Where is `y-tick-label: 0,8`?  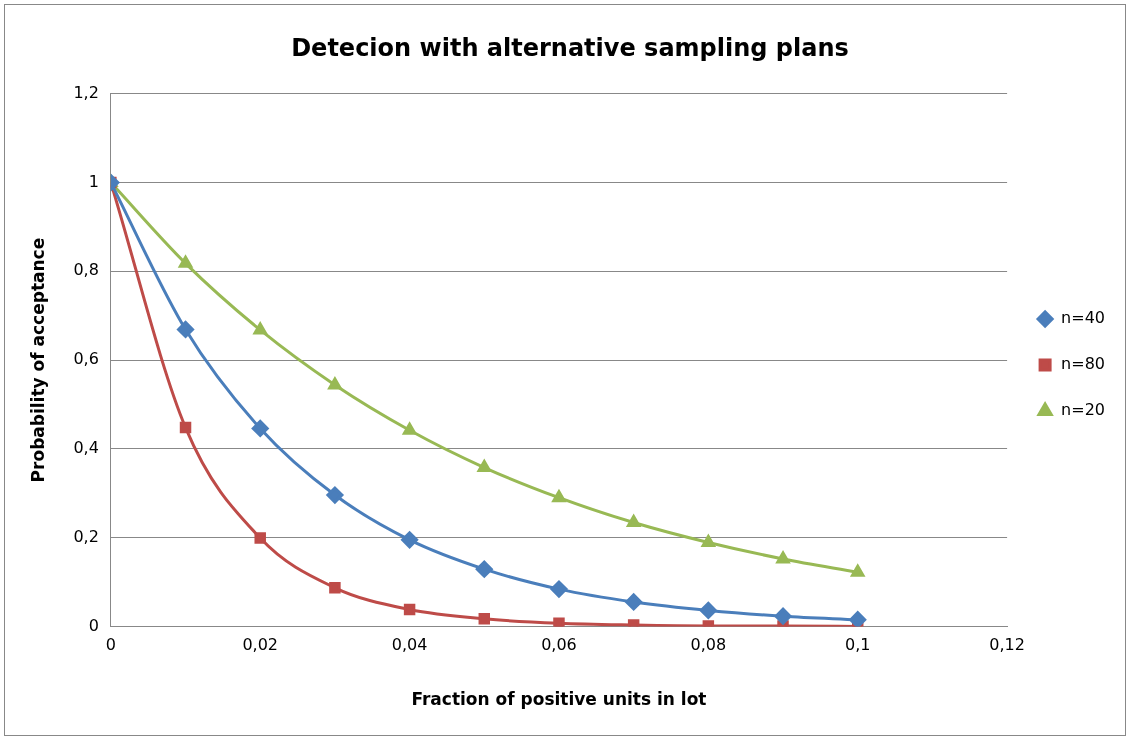
y-tick-label: 0,8 is located at coordinates (86, 270).